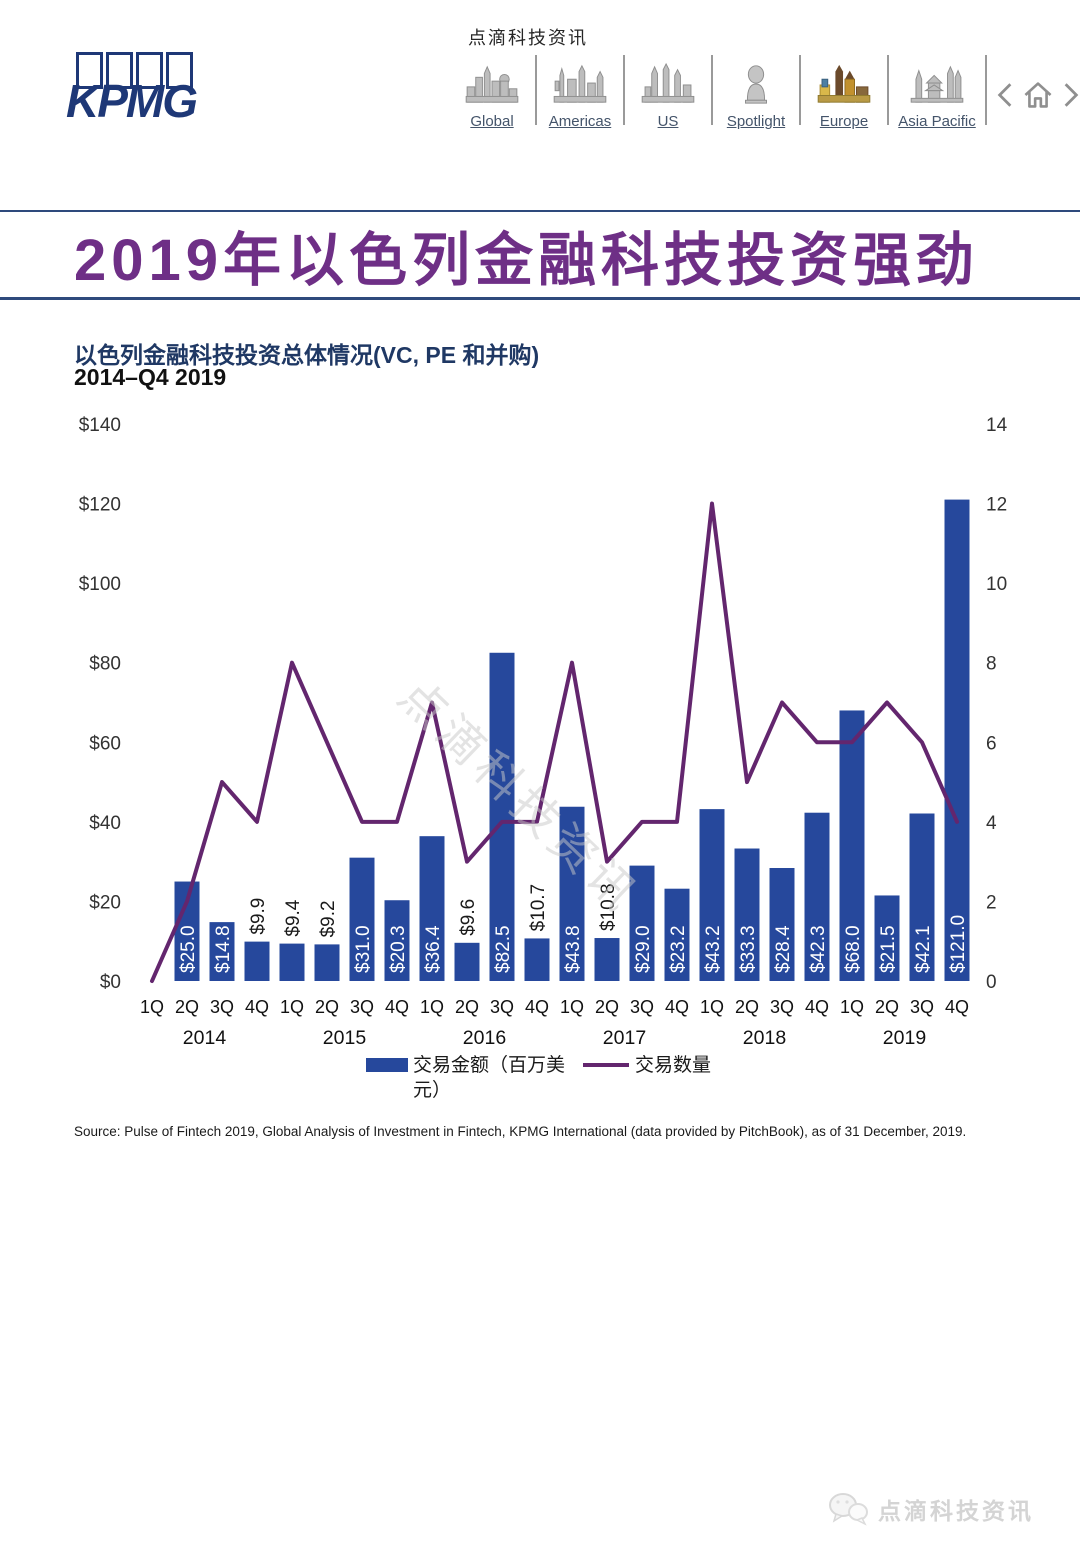  I want to click on kpmg-logo: KPMG, so click(143, 89).